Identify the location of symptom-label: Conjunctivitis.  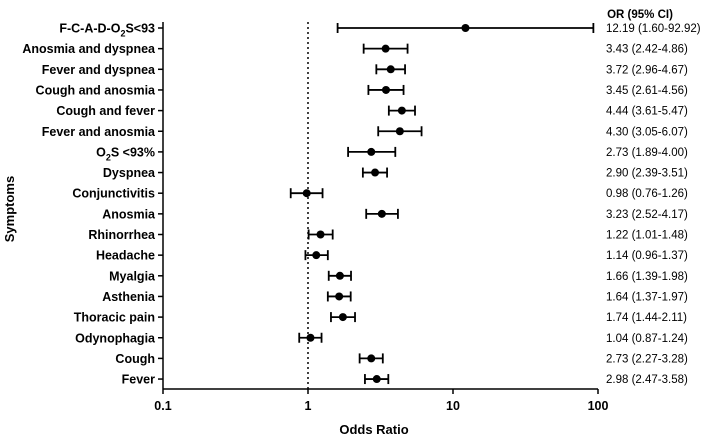
(113, 194).